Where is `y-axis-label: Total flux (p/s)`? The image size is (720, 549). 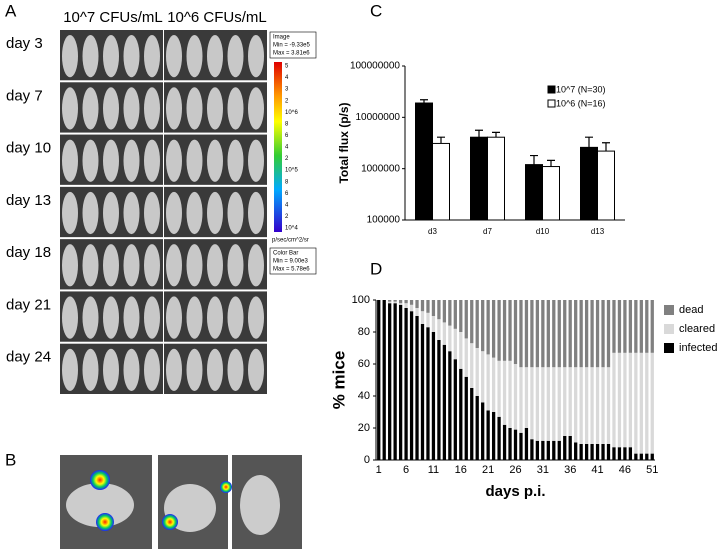 y-axis-label: Total flux (p/s) is located at coordinates (344, 142).